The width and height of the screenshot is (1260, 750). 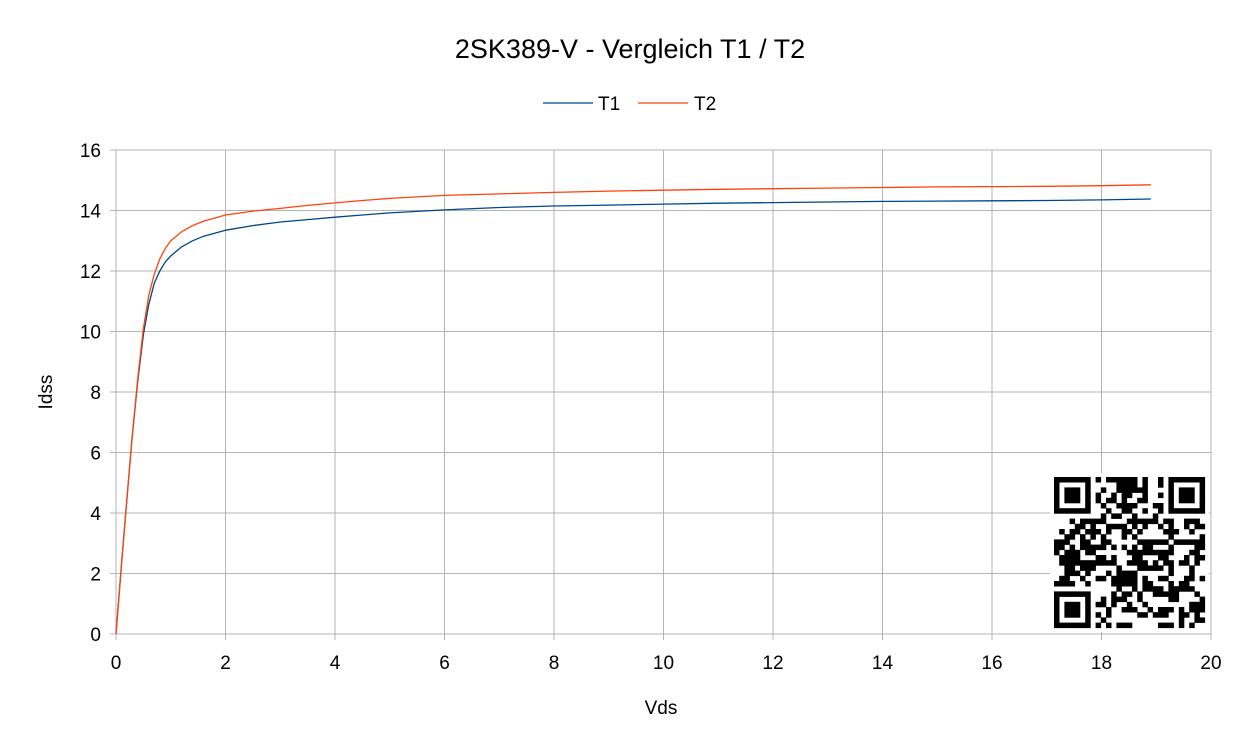 I want to click on y-tick-label: 14, so click(x=91, y=212).